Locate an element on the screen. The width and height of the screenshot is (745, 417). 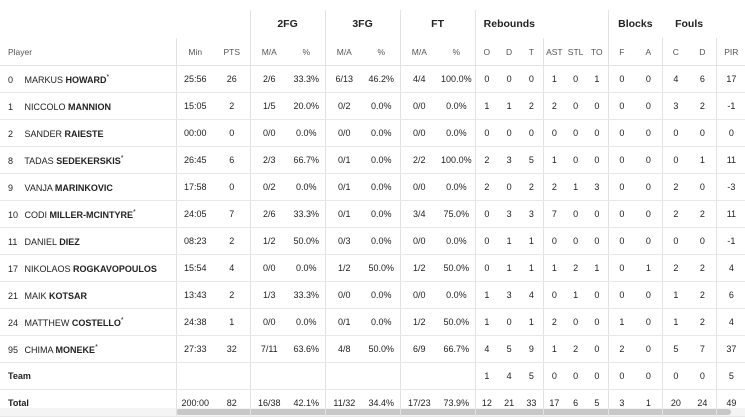
stat-f: 0 is located at coordinates (622, 160).